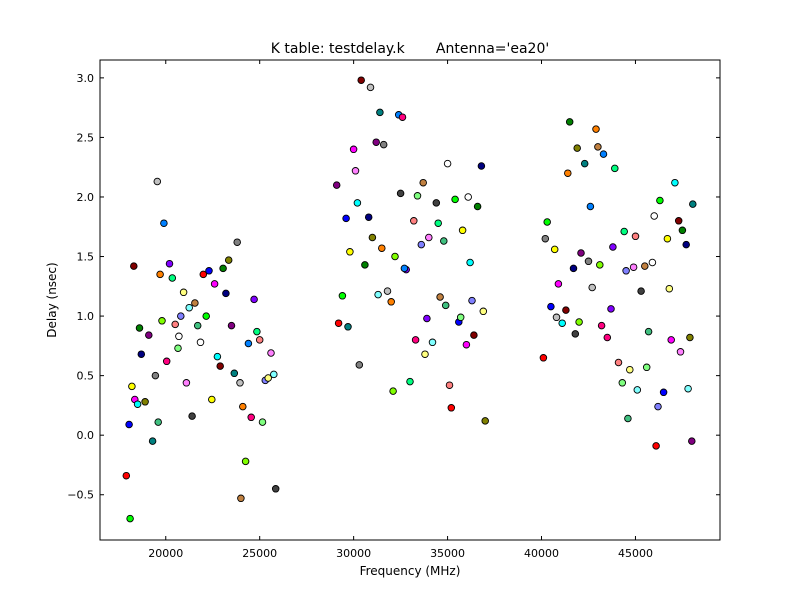 The width and height of the screenshot is (800, 604). What do you see at coordinates (353, 553) in the screenshot?
I see `x-tick-label: 30000` at bounding box center [353, 553].